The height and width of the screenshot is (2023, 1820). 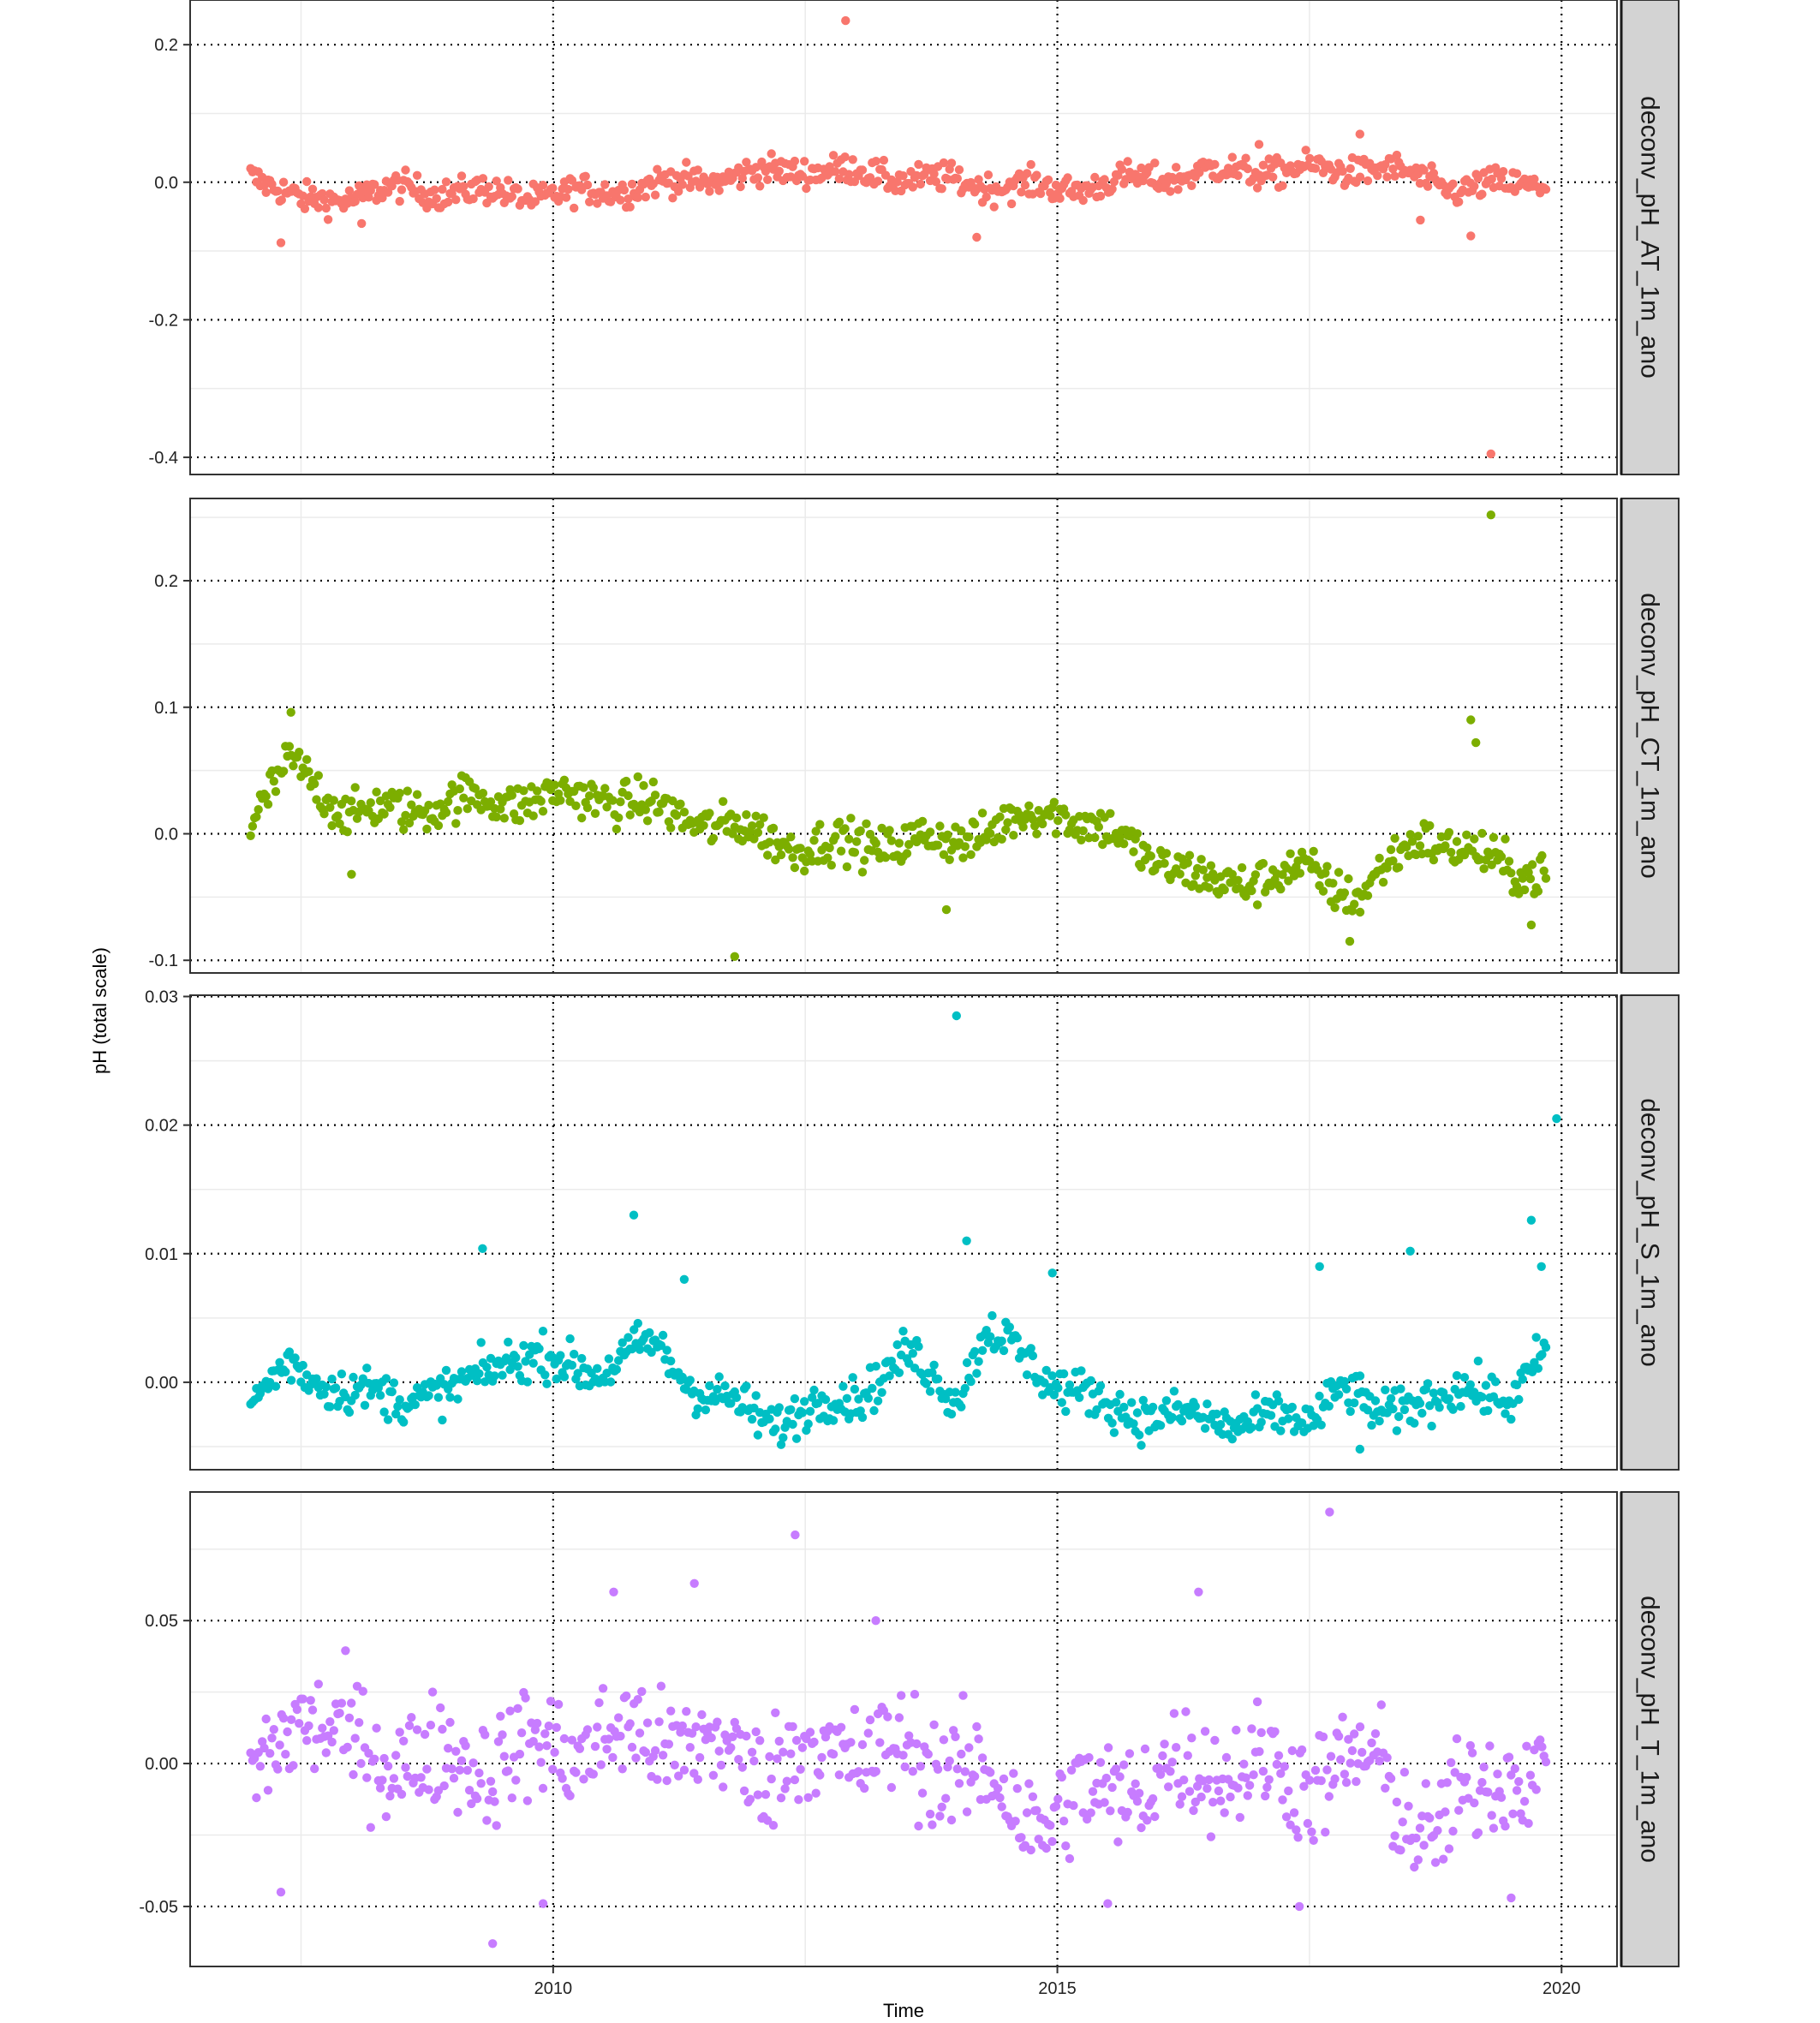 What do you see at coordinates (904, 2010) in the screenshot?
I see `x-axis-title: Time` at bounding box center [904, 2010].